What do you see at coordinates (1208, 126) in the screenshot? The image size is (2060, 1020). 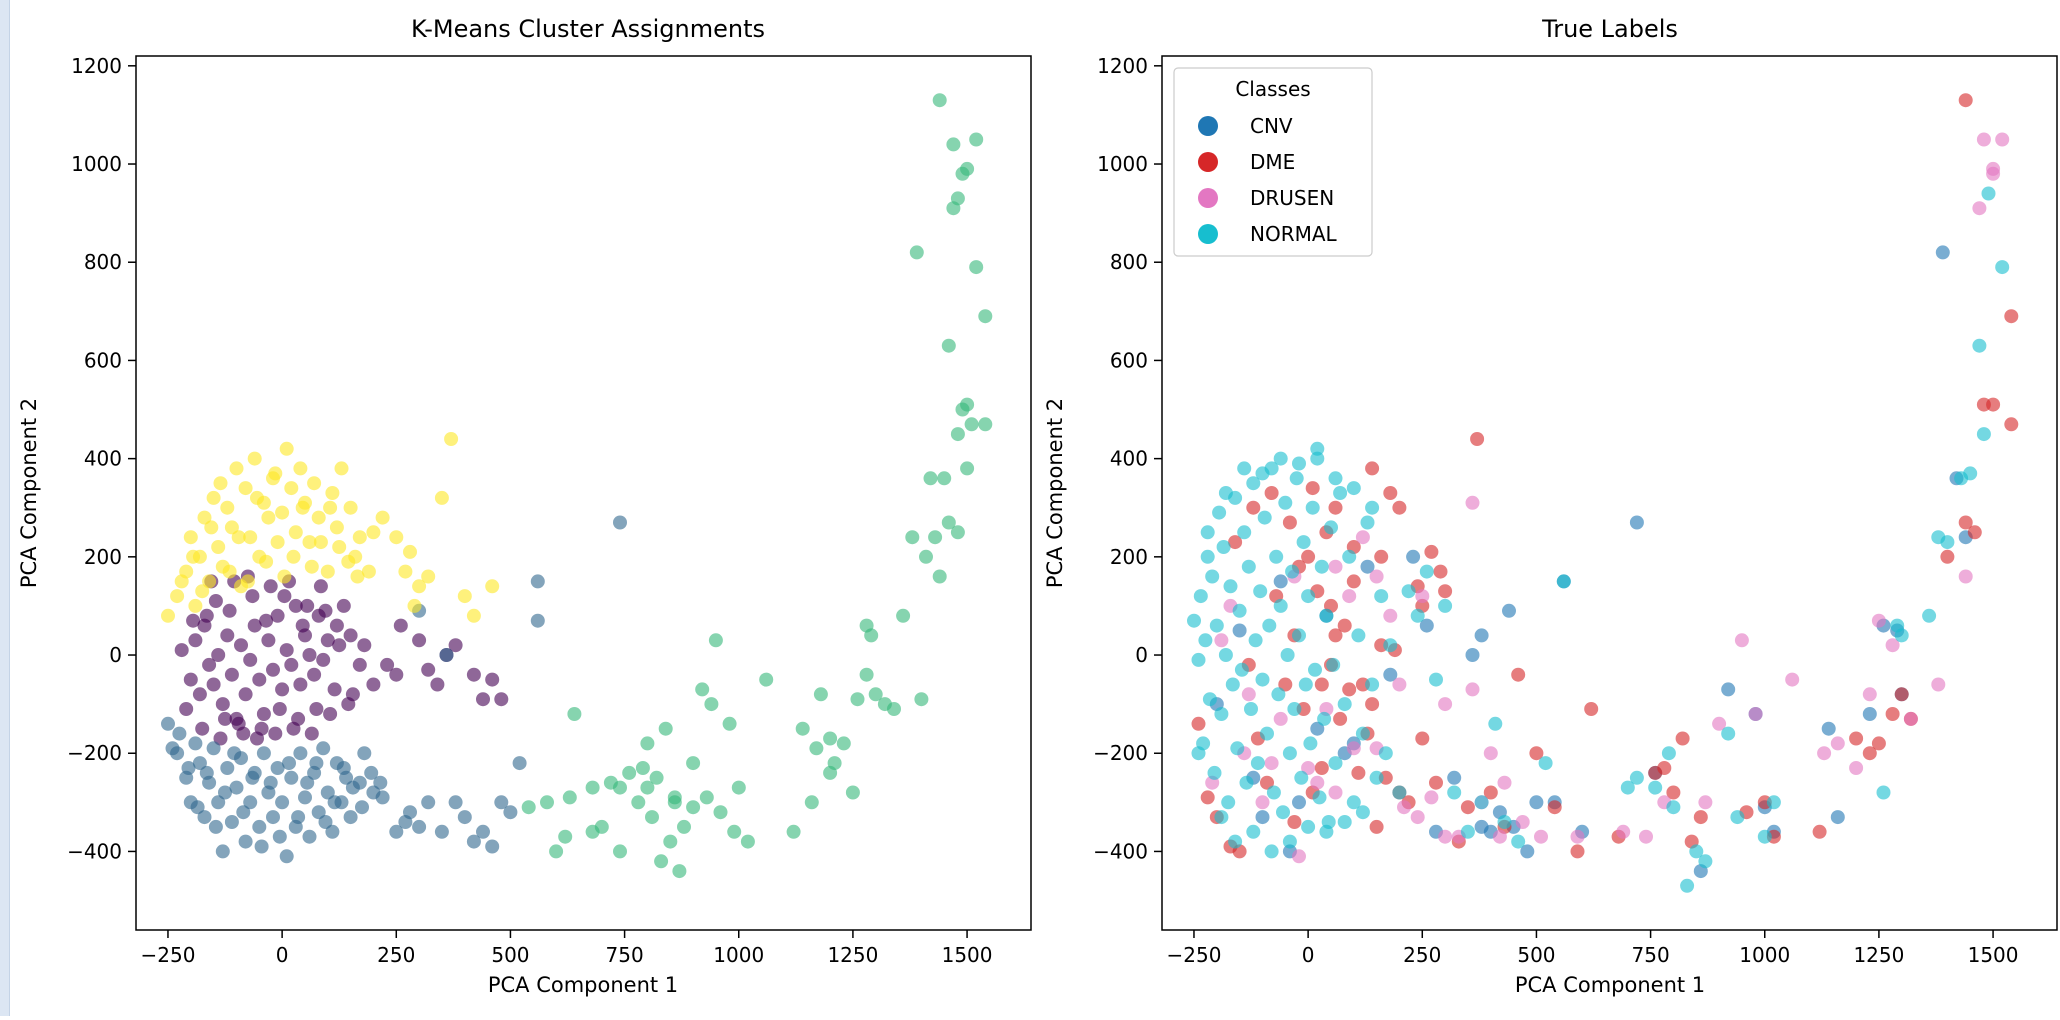 I see `legend-marker-cnv` at bounding box center [1208, 126].